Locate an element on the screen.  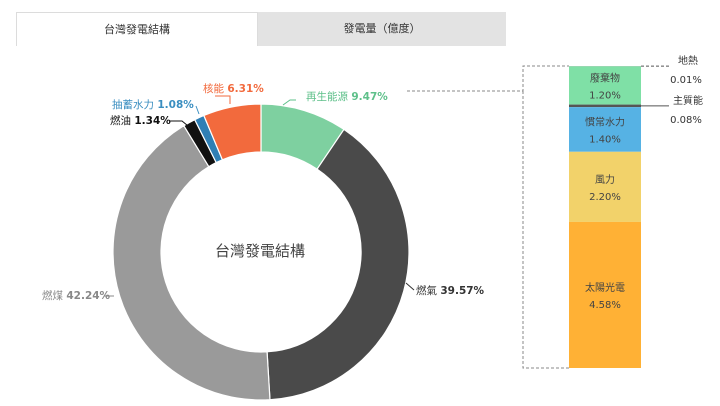
slice-label-value: 1.34% is located at coordinates (152, 121).